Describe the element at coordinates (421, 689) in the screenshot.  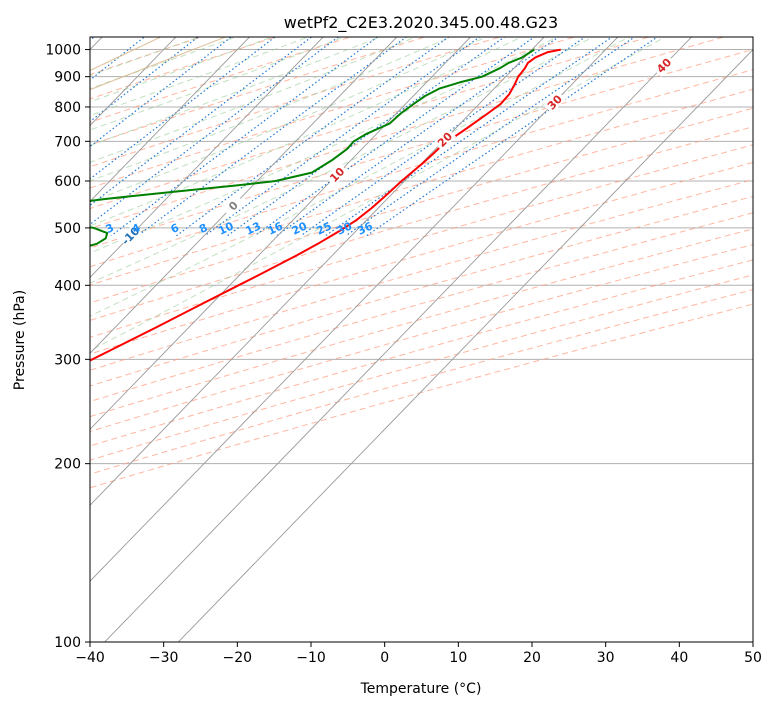
I see `x-axis-label: Temperature (°C)` at that location.